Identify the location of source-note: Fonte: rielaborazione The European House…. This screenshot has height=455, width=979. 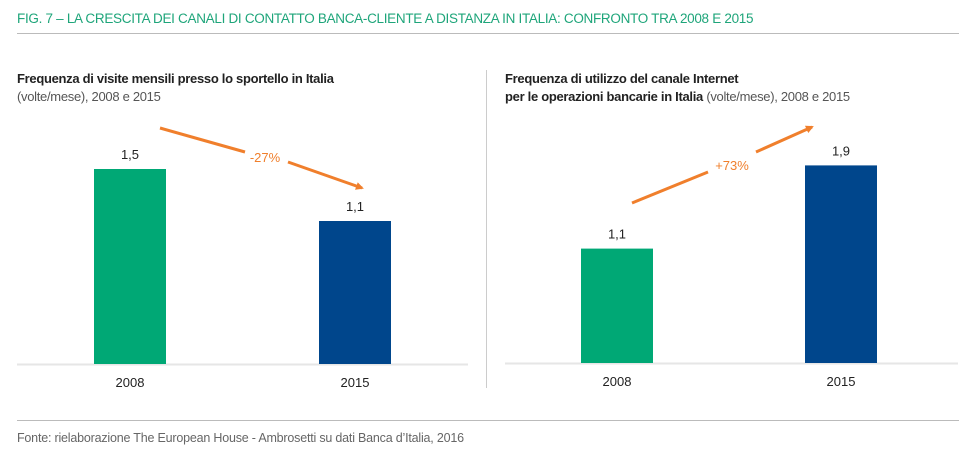
(240, 438).